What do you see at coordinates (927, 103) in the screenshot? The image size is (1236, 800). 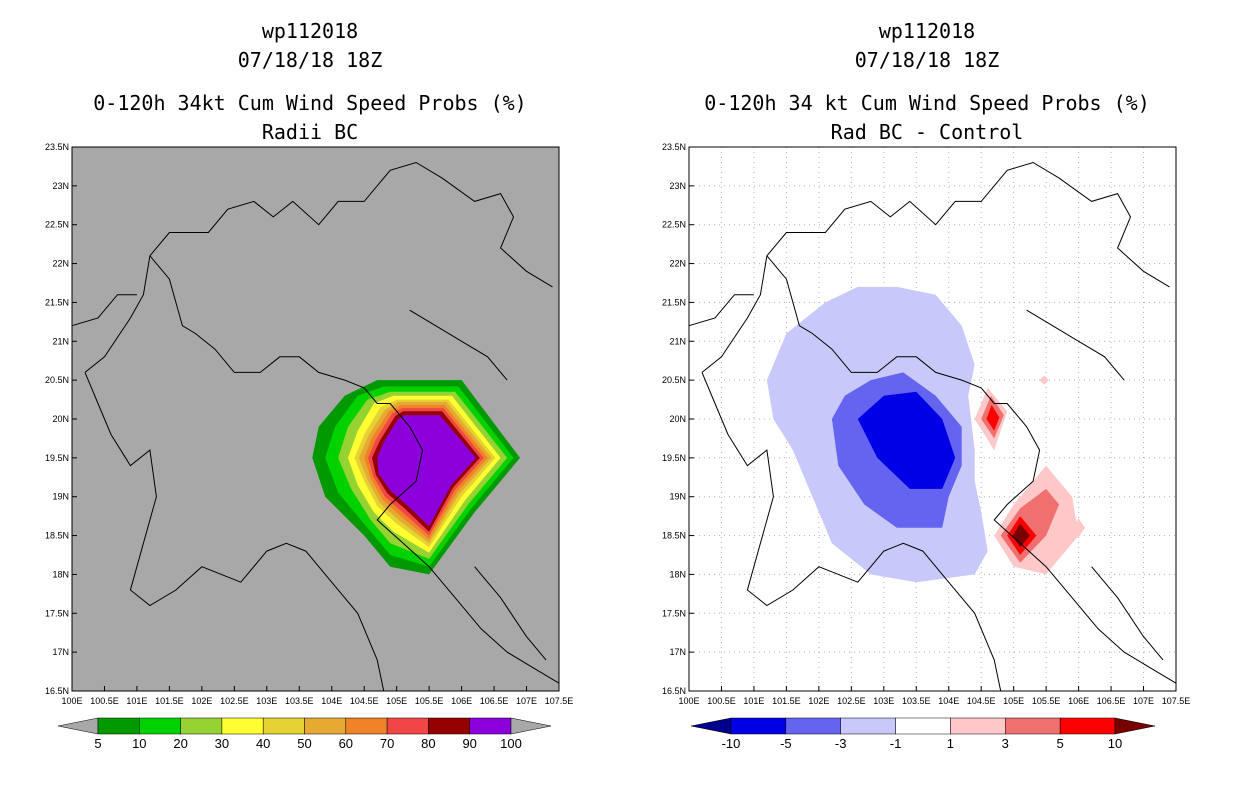 I see `right-title-product: 0-120h 34 kt Cum Wind Speed Probs (%)` at bounding box center [927, 103].